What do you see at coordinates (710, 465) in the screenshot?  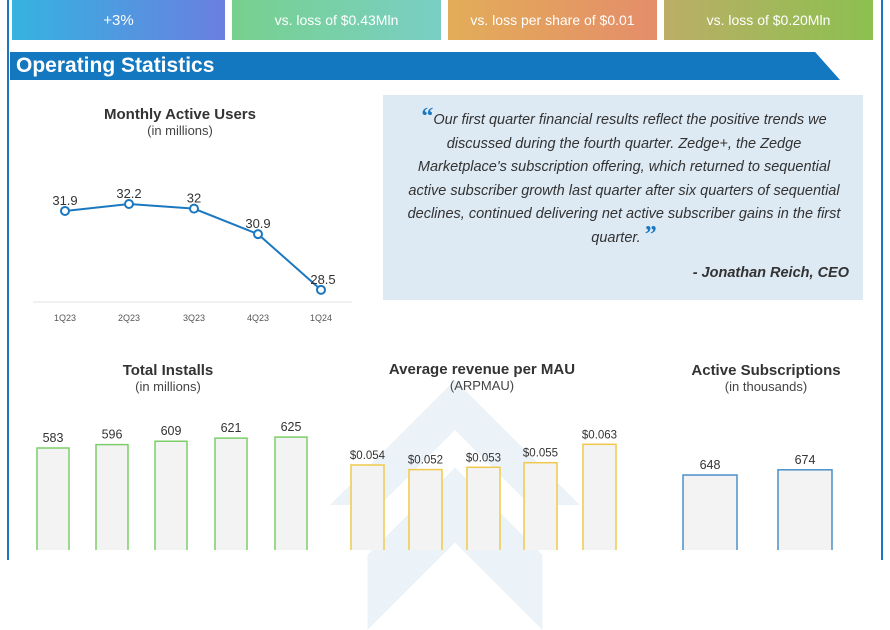 I see `subs-value-label: 648` at bounding box center [710, 465].